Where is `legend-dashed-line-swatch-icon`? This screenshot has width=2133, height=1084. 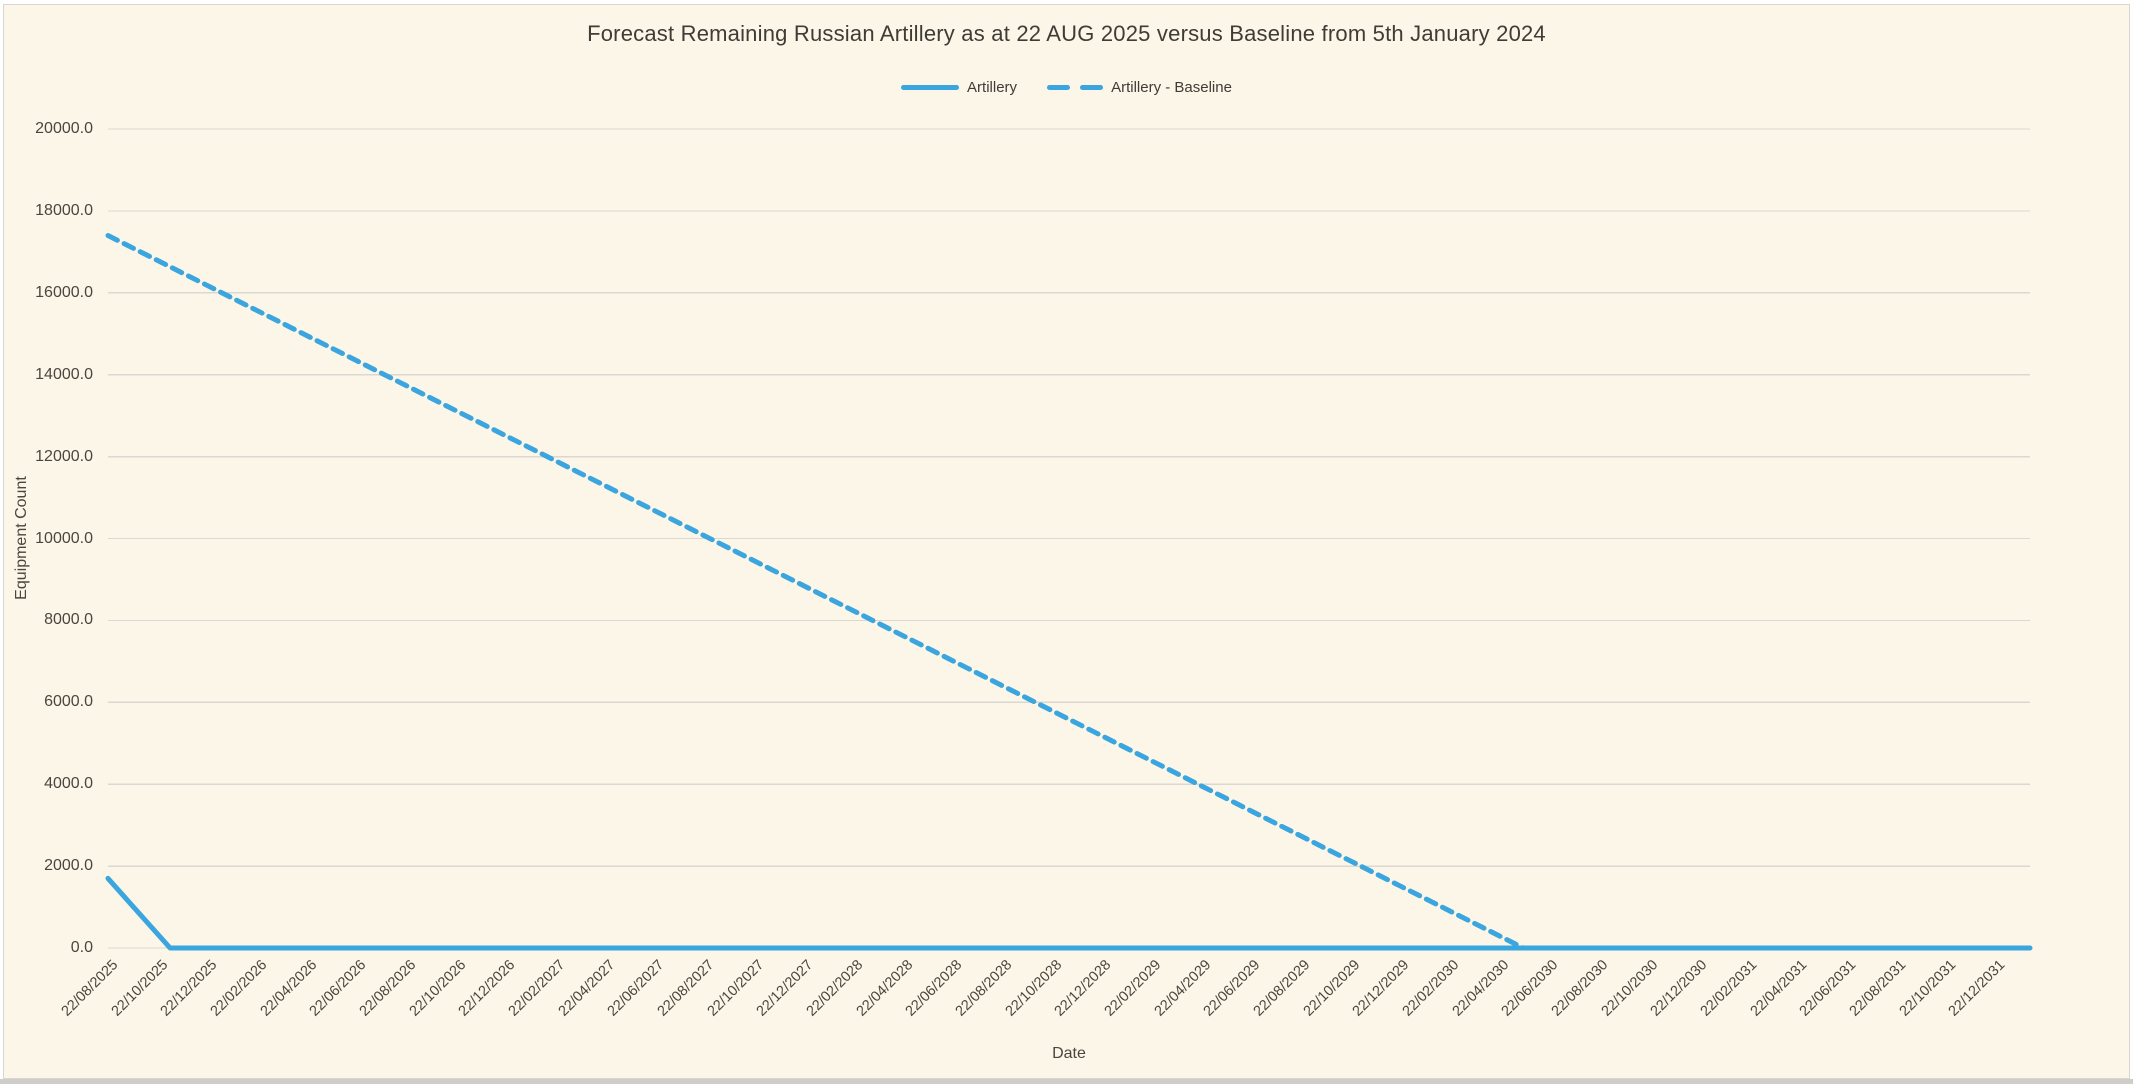 legend-dashed-line-swatch-icon is located at coordinates (1075, 87).